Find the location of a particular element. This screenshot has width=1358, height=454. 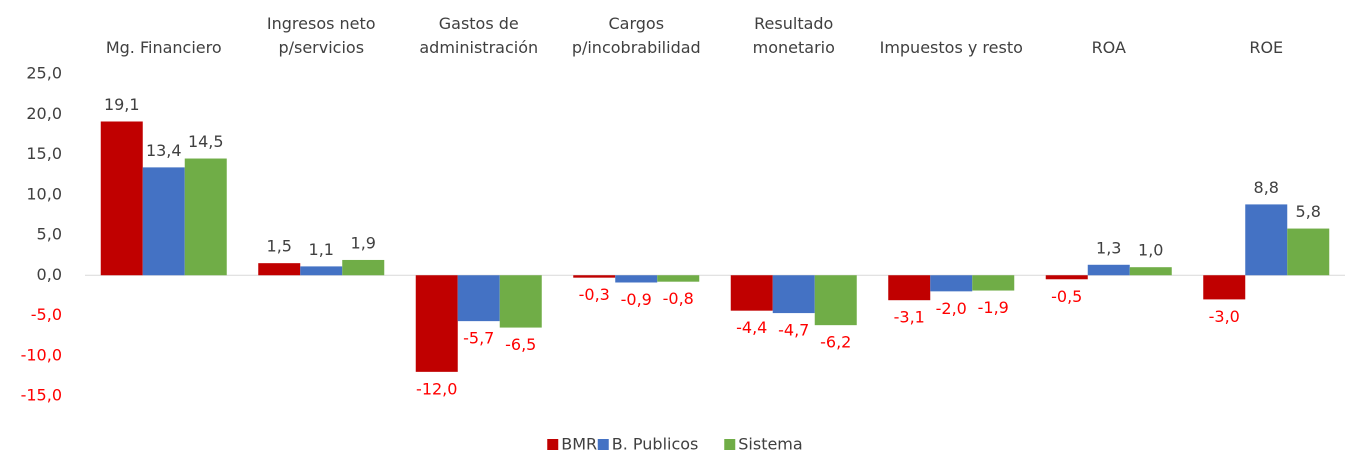

value-label: -5,7 is located at coordinates (478, 338).